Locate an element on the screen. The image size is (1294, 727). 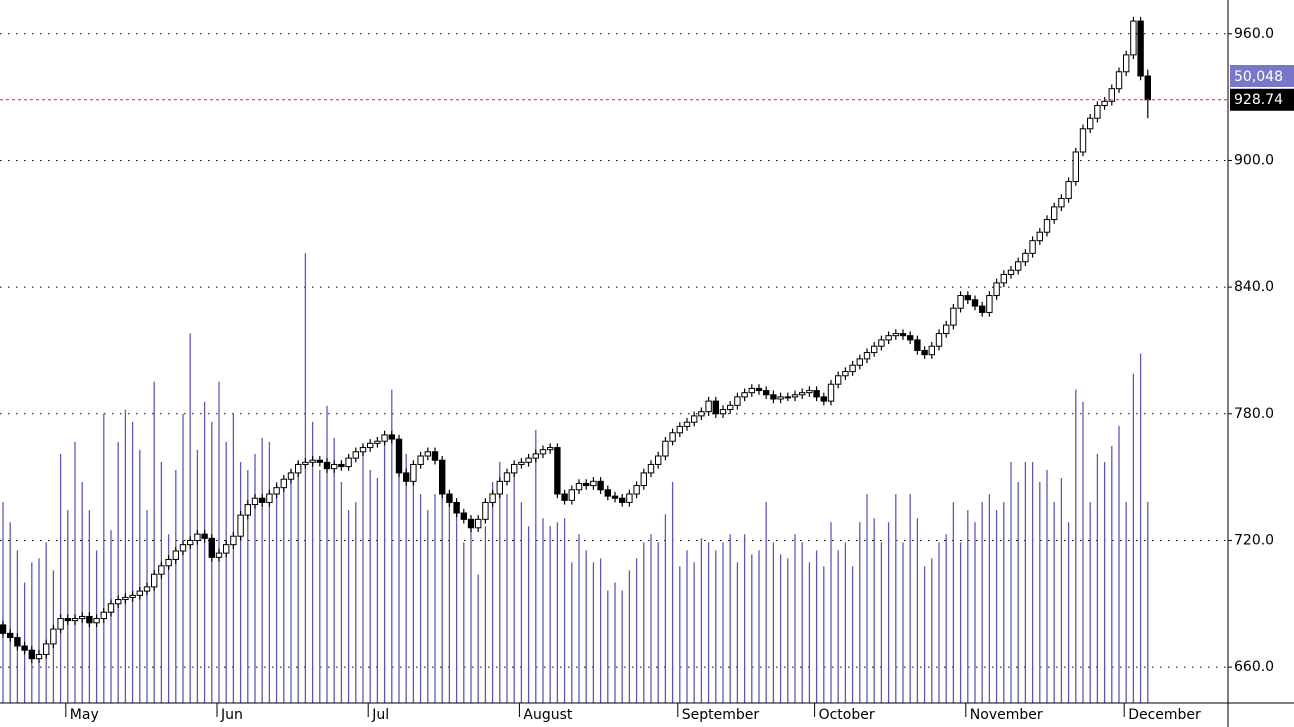
volume-label: 50,048 is located at coordinates (1258, 77).